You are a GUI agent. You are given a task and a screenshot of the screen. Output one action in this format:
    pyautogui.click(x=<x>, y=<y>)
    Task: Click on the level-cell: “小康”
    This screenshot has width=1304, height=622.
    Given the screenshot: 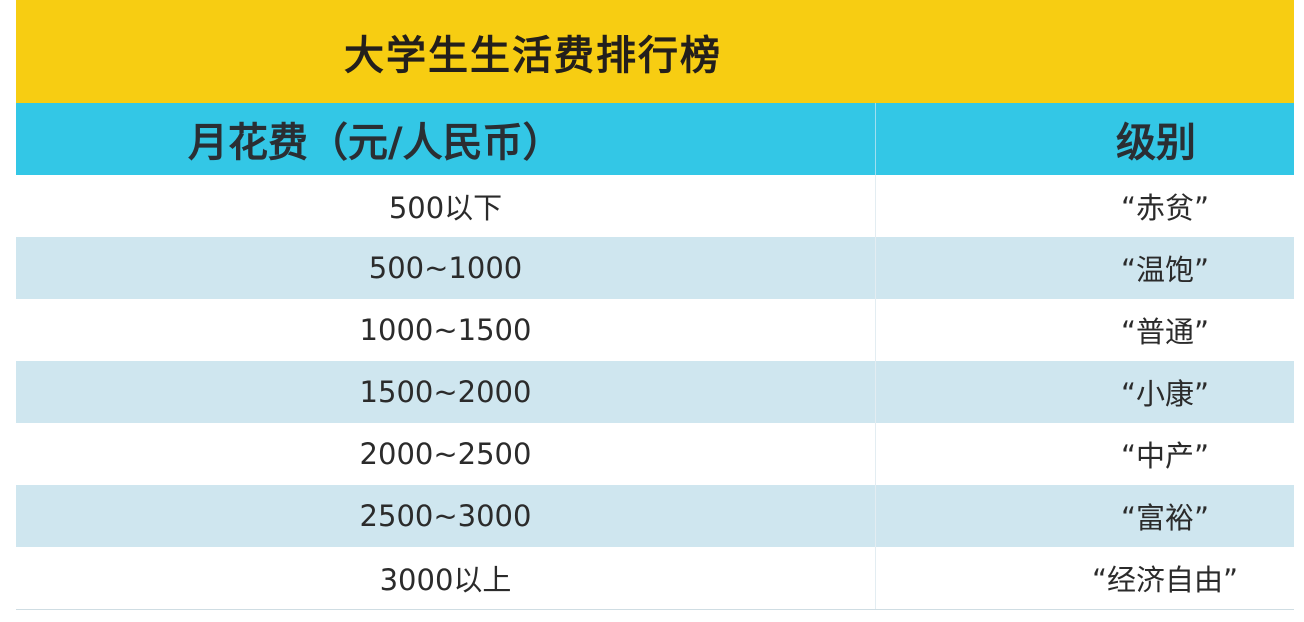 What is the action you would take?
    pyautogui.click(x=1085, y=392)
    